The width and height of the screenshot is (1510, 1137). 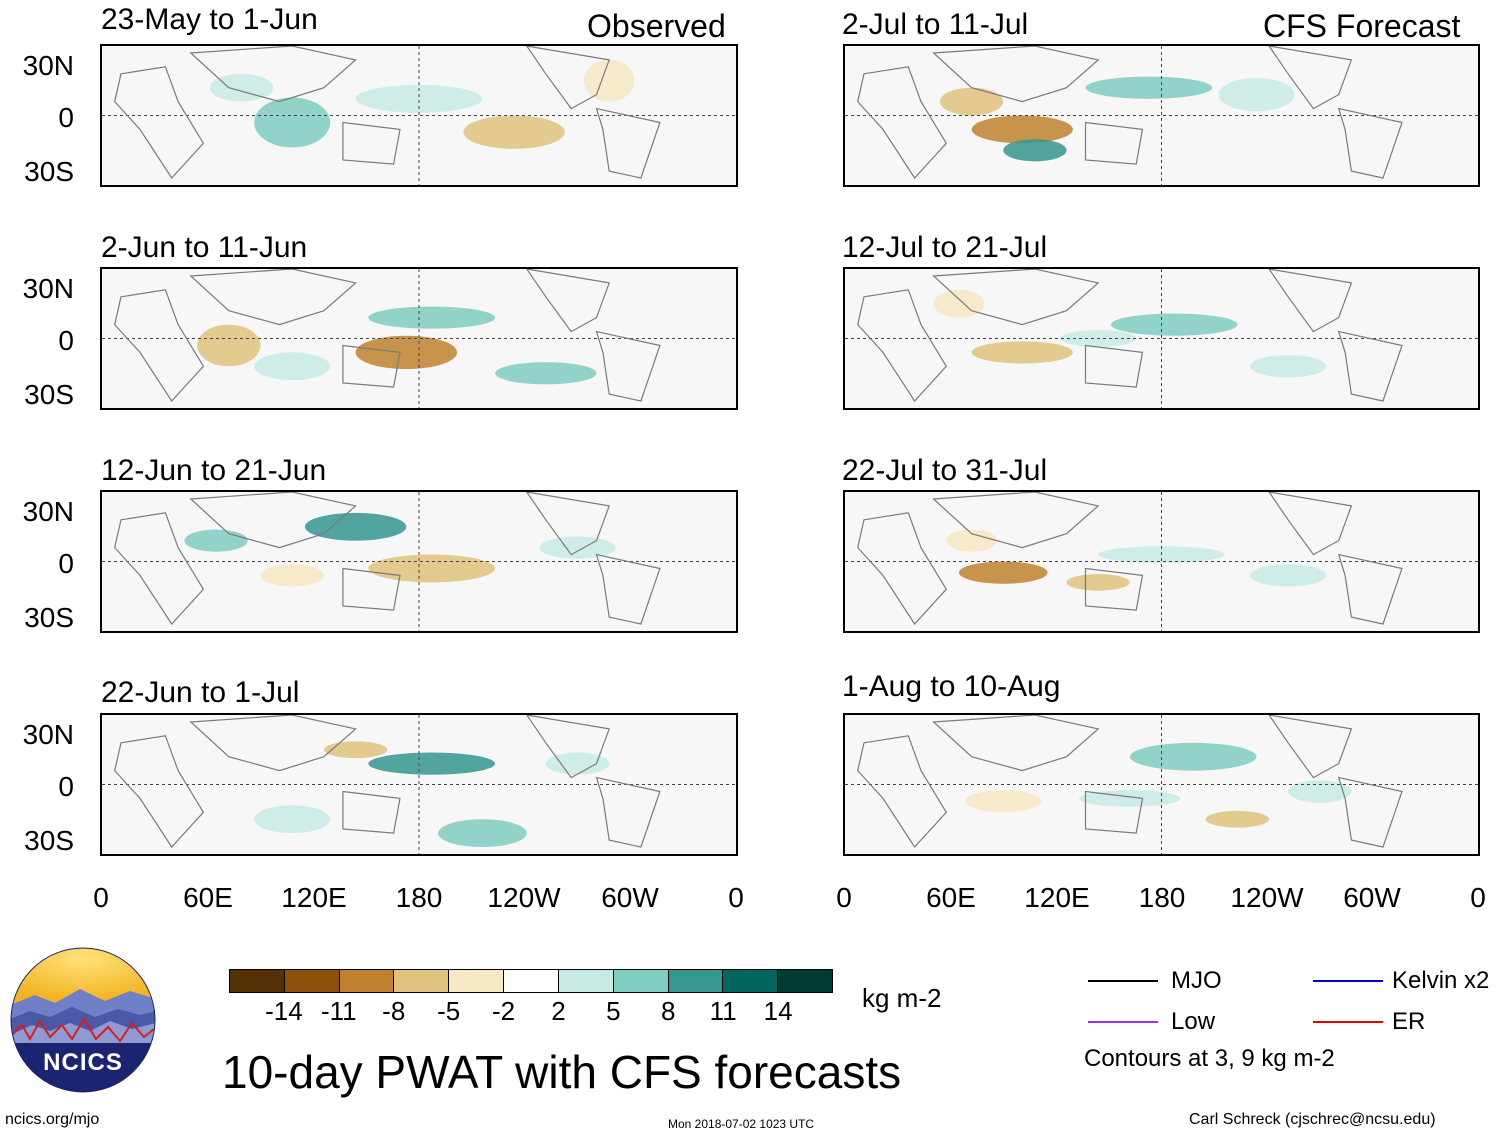 What do you see at coordinates (945, 470) in the screenshot?
I see `panel-title-r3: 22-Jul to 31-Jul` at bounding box center [945, 470].